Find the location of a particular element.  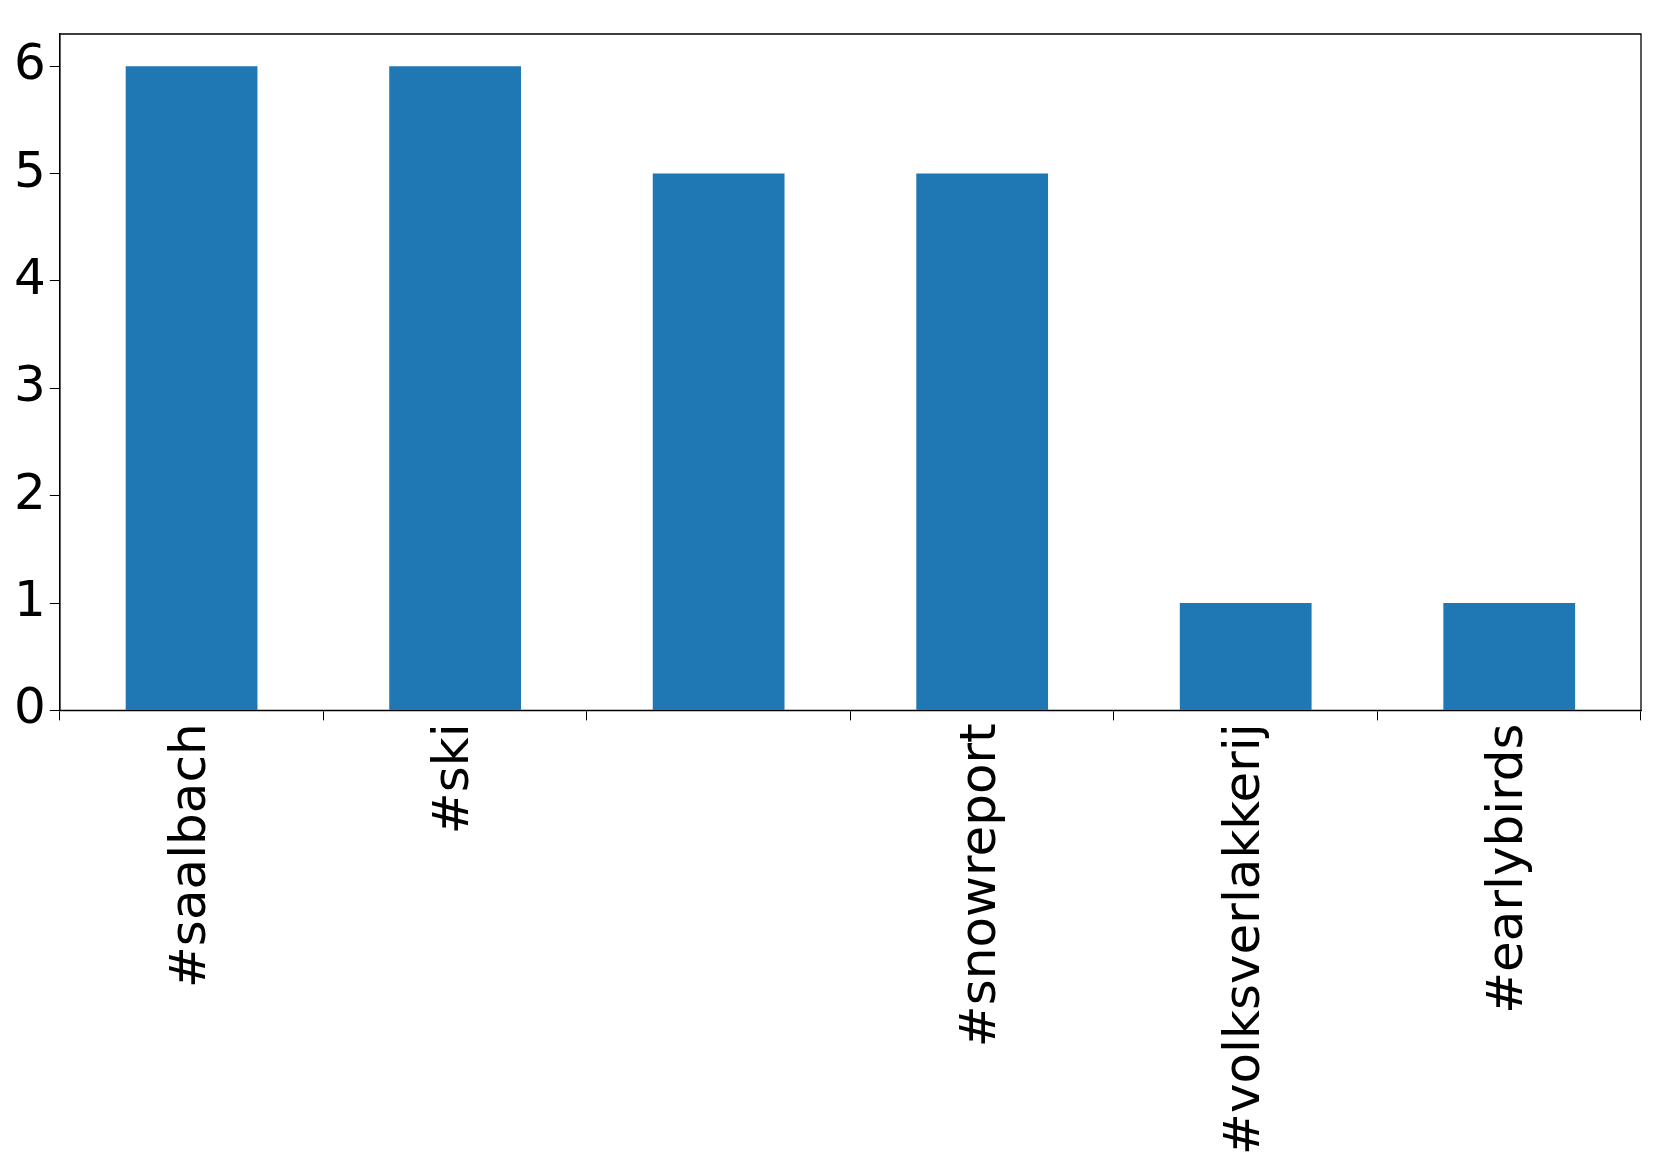

x-tick-label: #saalbach is located at coordinates (187, 856).